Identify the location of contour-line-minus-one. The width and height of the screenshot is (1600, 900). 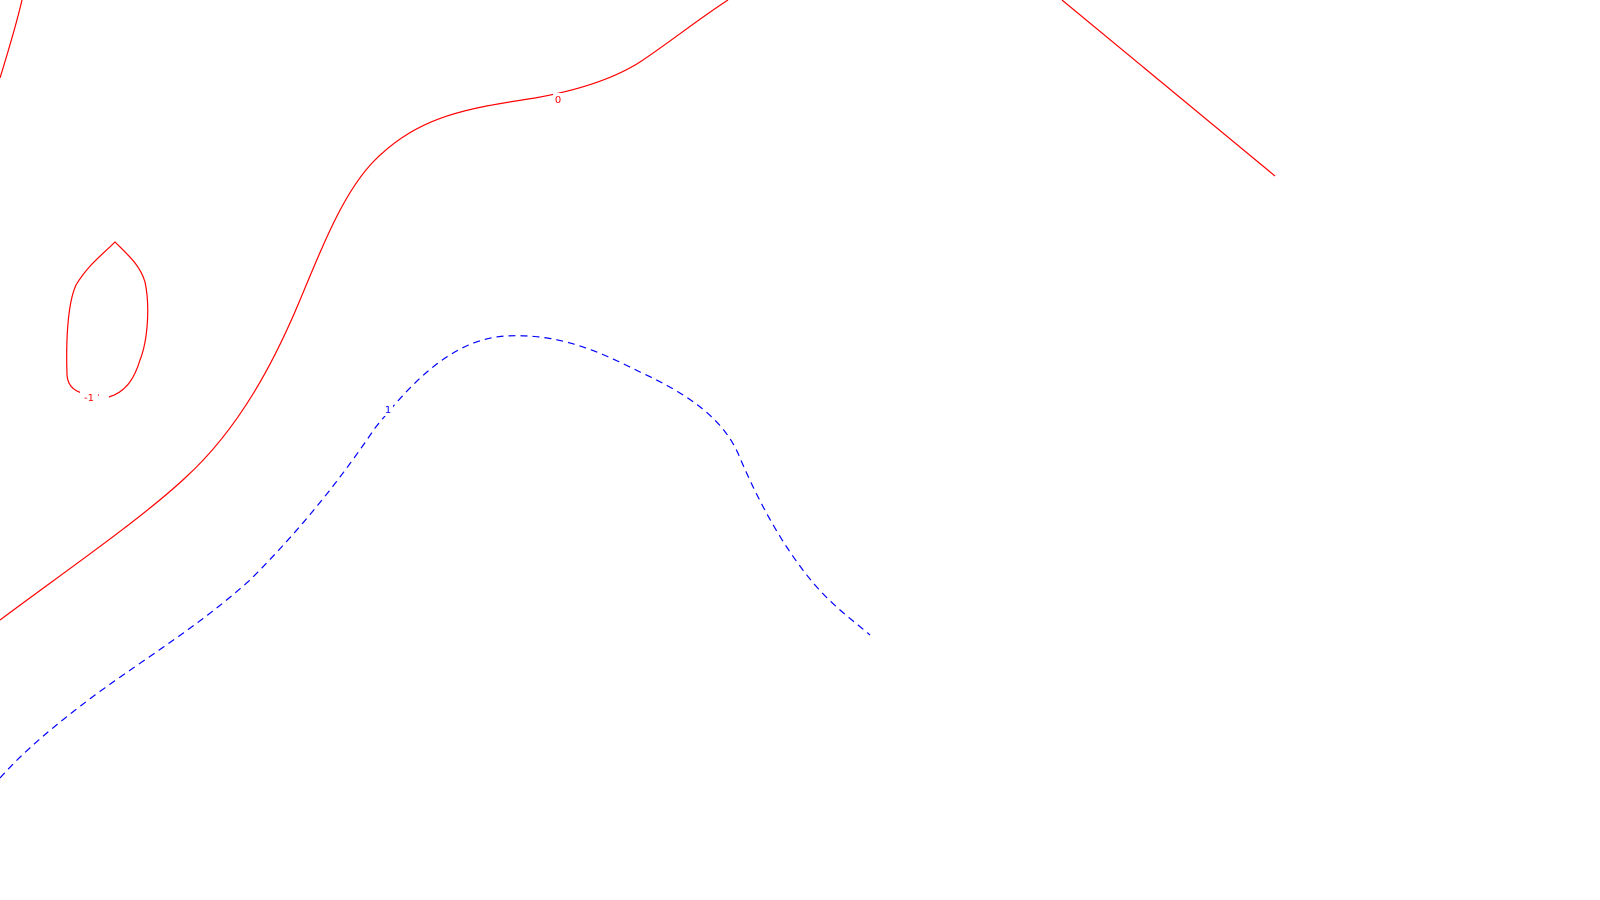
(107, 319).